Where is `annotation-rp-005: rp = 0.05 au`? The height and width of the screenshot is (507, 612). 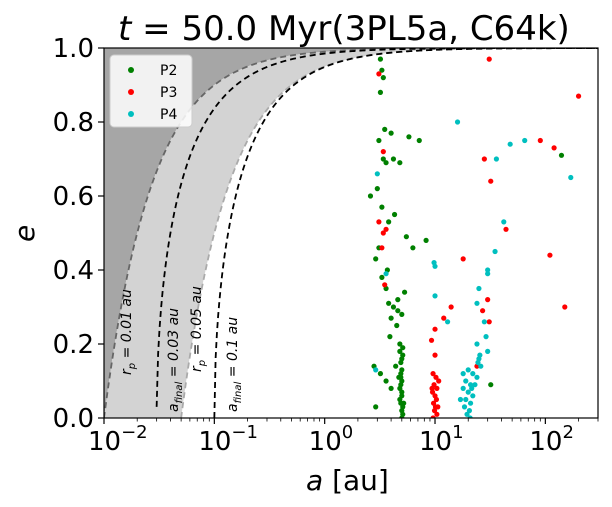 annotation-rp-005: rp = 0.05 au is located at coordinates (198, 329).